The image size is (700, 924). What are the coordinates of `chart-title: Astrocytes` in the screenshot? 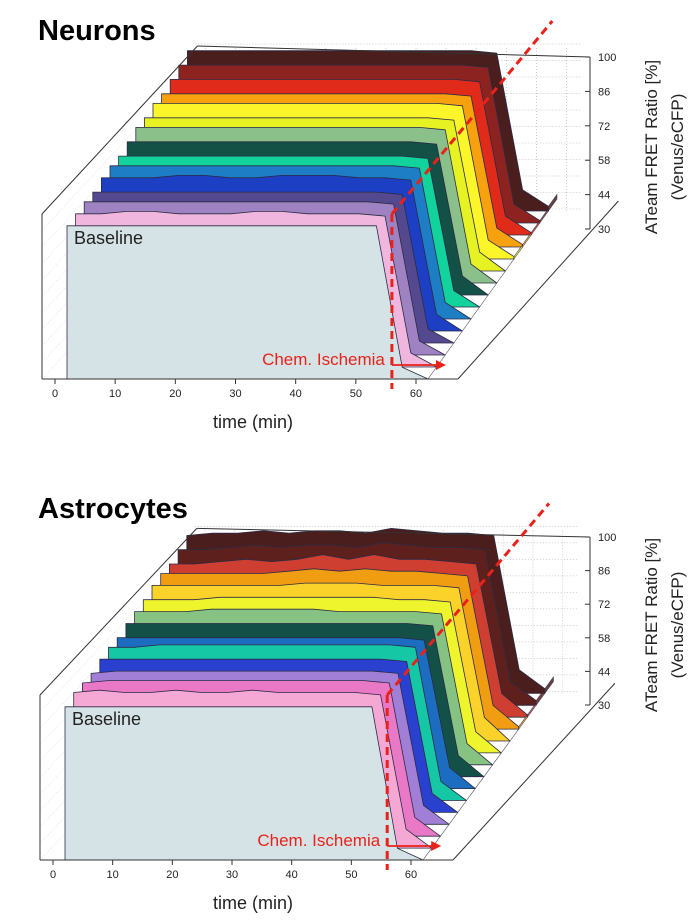 It's located at (113, 509).